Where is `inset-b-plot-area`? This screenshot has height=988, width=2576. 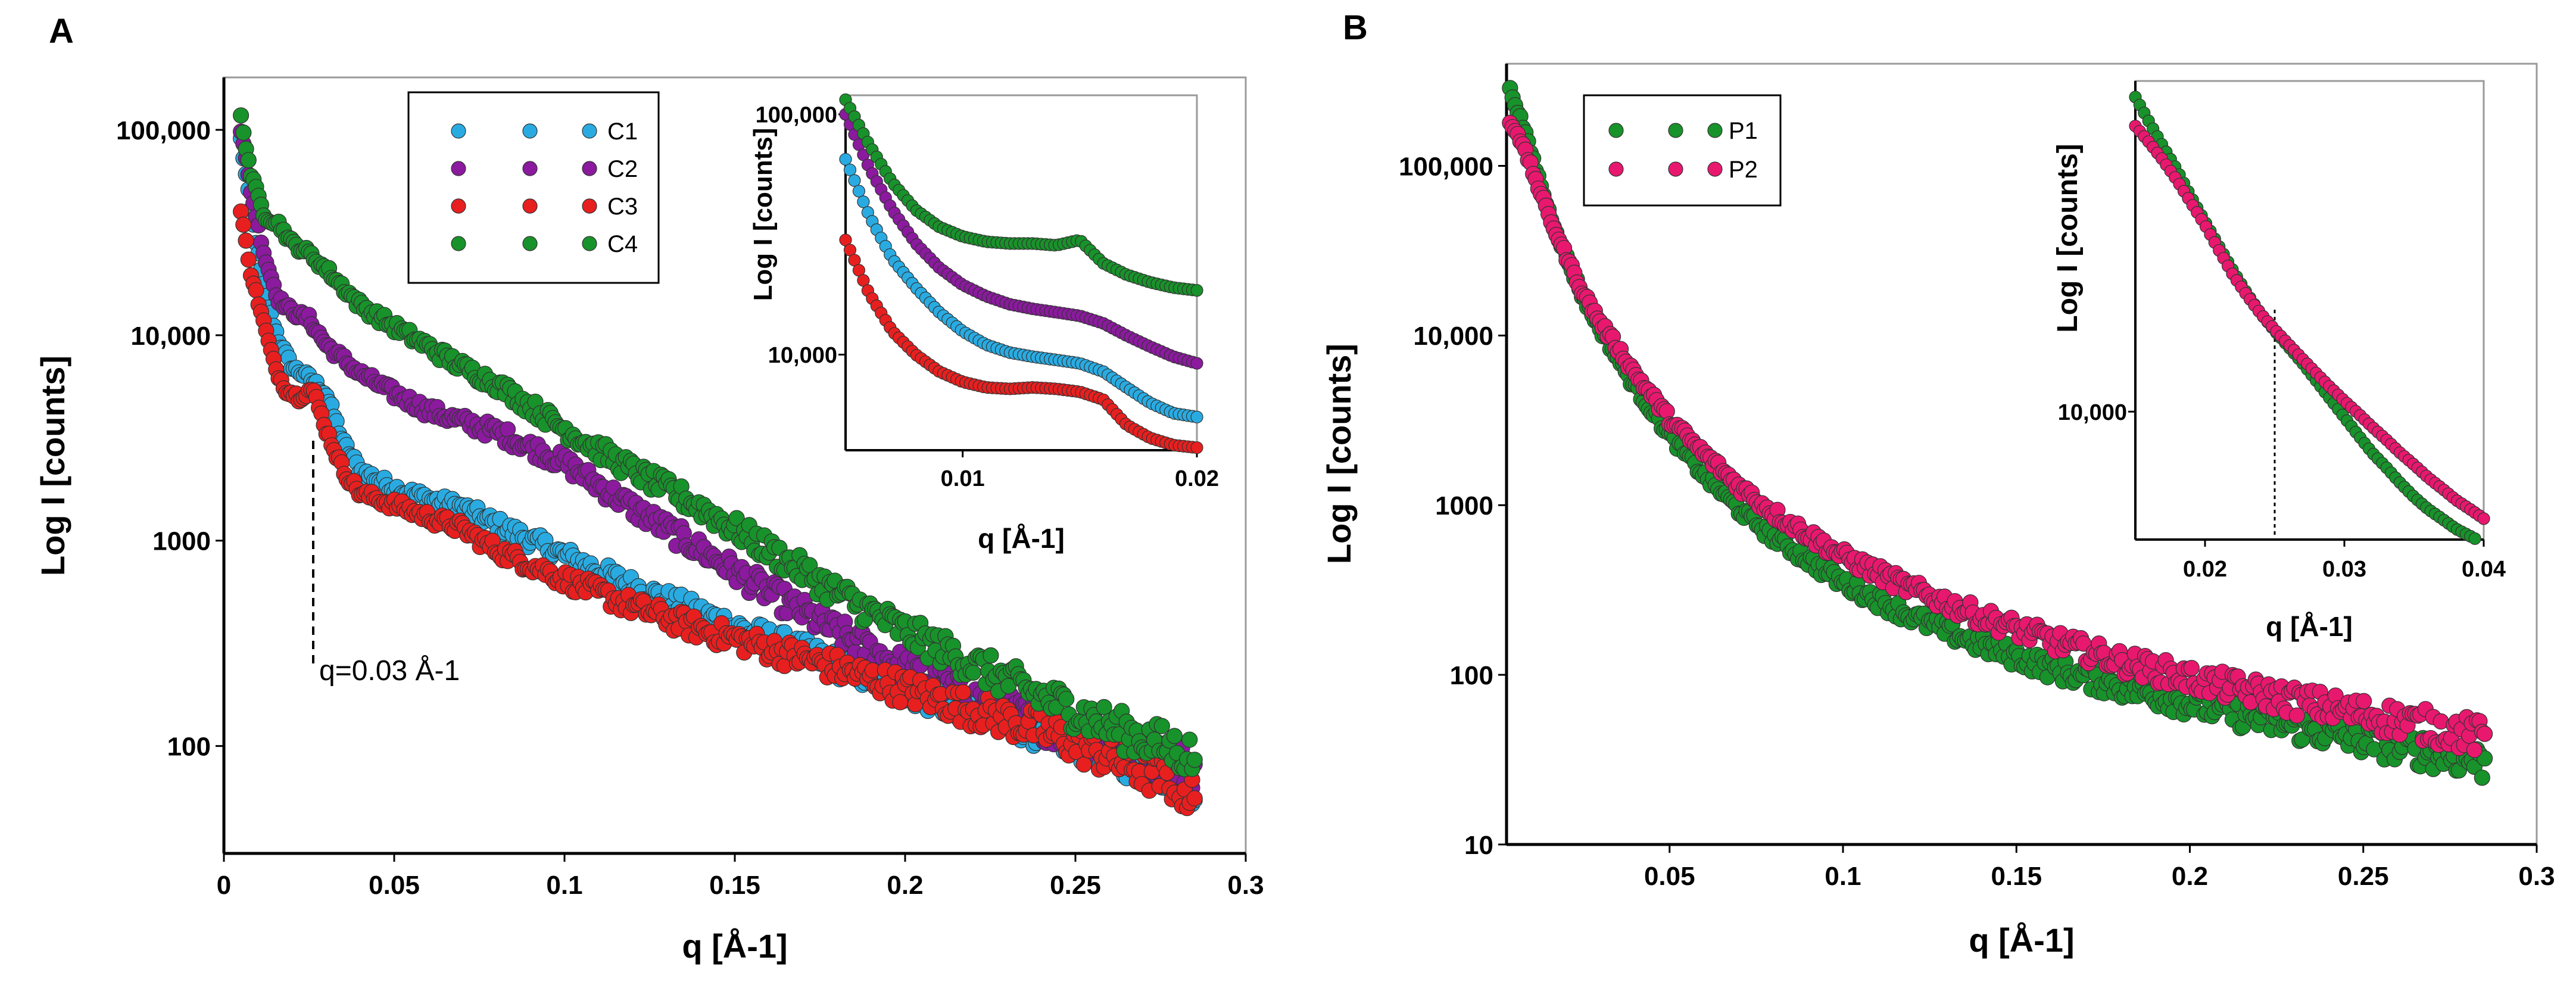 inset-b-plot-area is located at coordinates (2309, 310).